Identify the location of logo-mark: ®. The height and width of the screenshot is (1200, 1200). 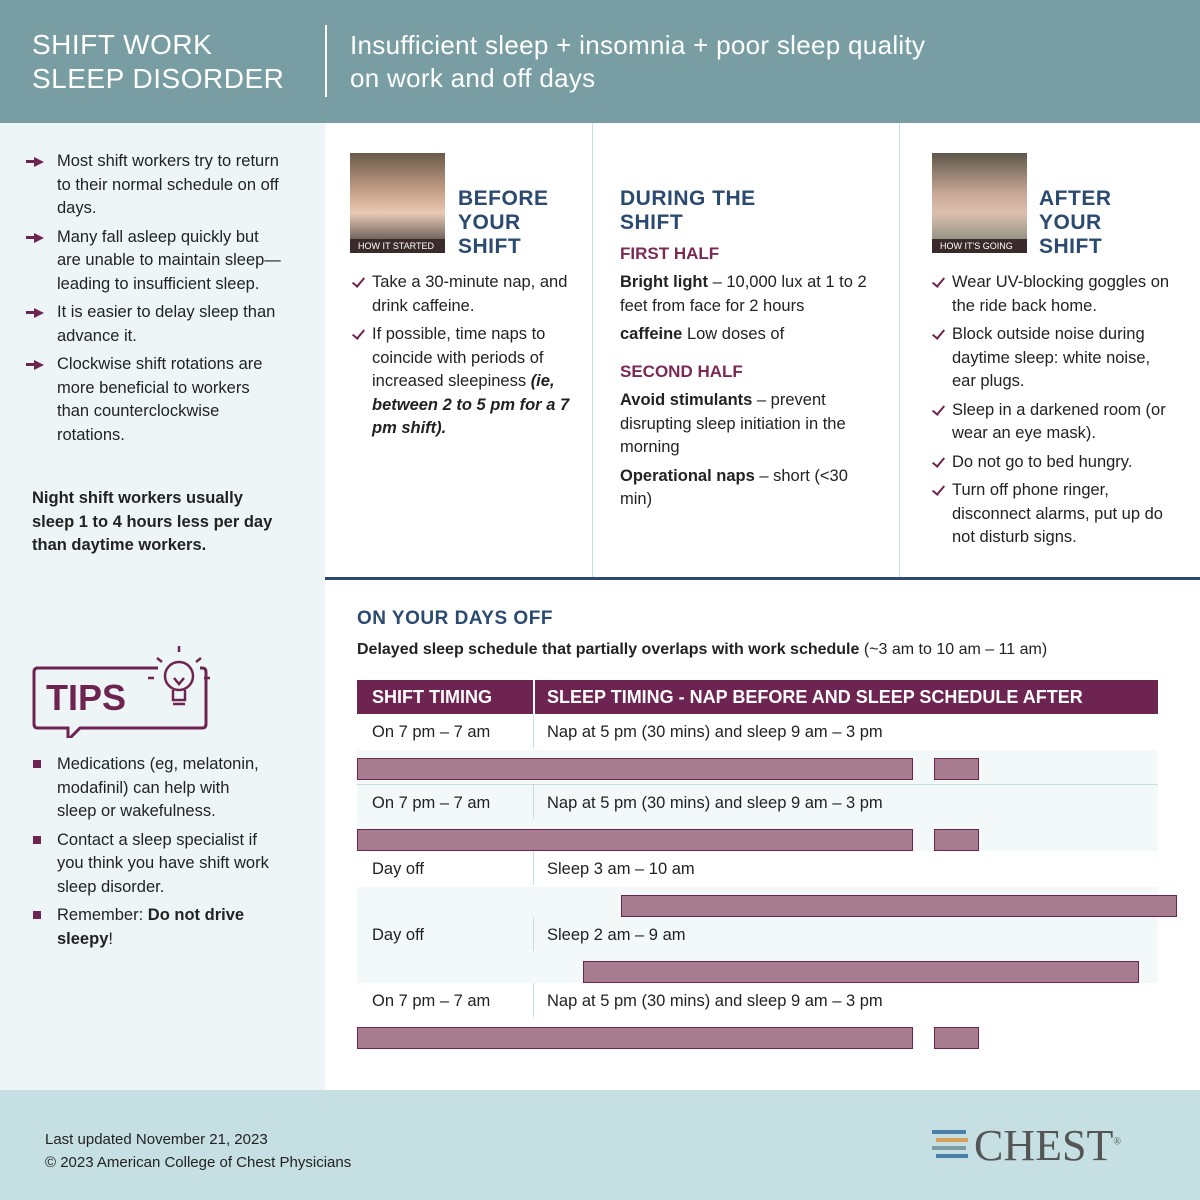
(1117, 1142).